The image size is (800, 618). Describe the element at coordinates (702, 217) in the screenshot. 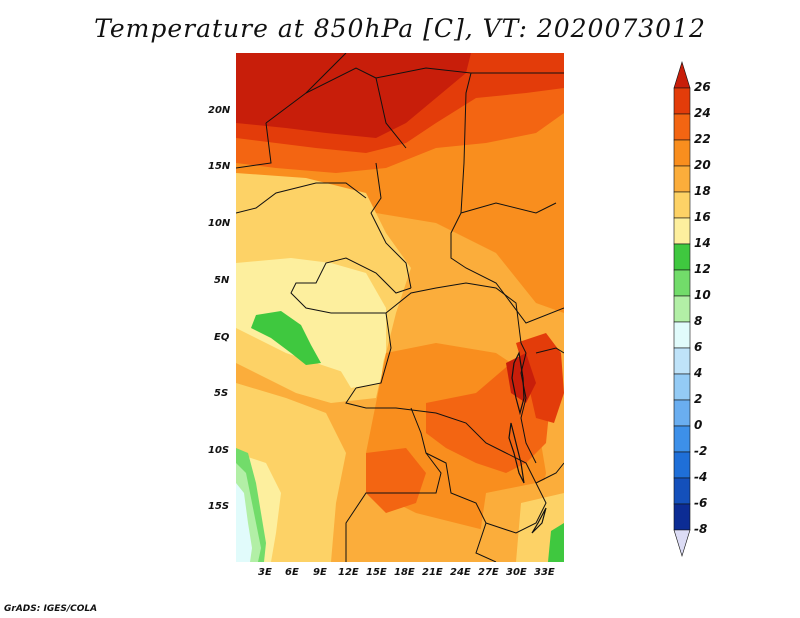

I see `colorbar-label-16: 16` at that location.